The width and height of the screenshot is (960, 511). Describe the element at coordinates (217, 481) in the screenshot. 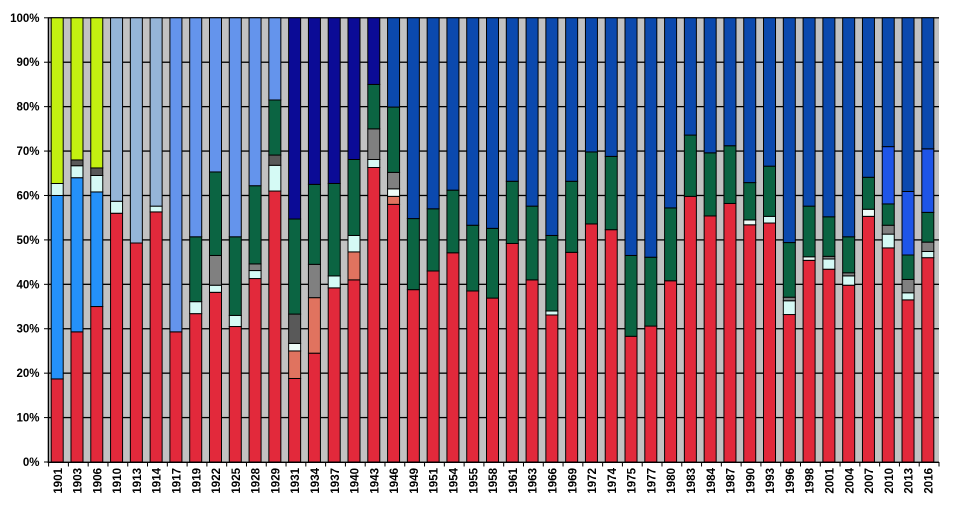

I see `svg-text: 1922` at that location.